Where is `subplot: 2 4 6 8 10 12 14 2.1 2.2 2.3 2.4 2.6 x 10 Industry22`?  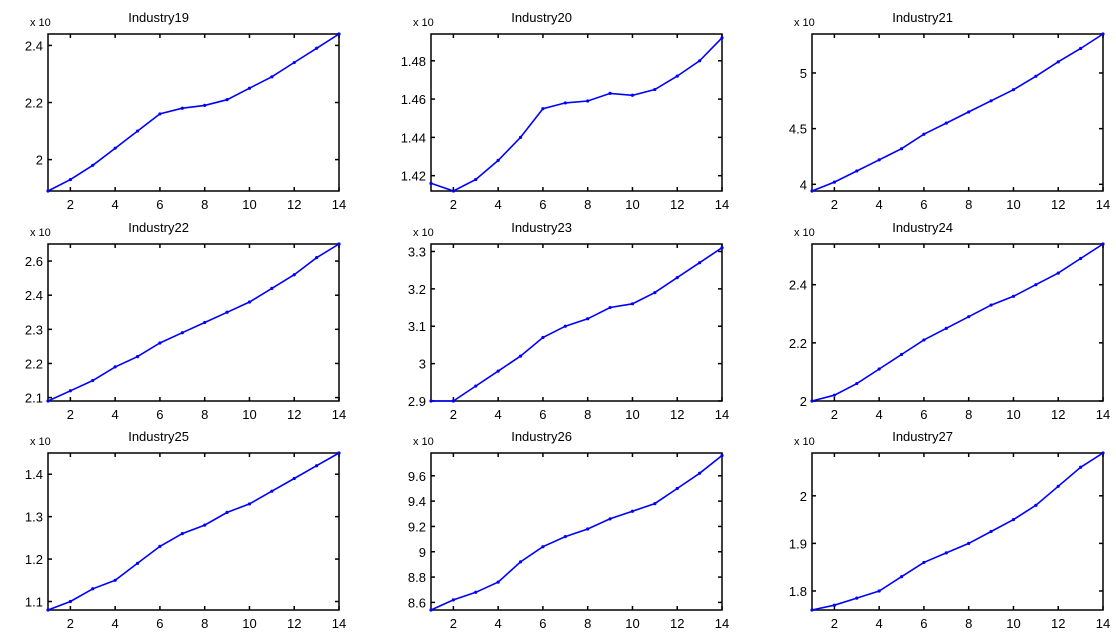
subplot: 2 4 6 8 10 12 14 2.1 2.2 2.3 2.4 2.6 x 10 Industry22 is located at coordinates (185, 321).